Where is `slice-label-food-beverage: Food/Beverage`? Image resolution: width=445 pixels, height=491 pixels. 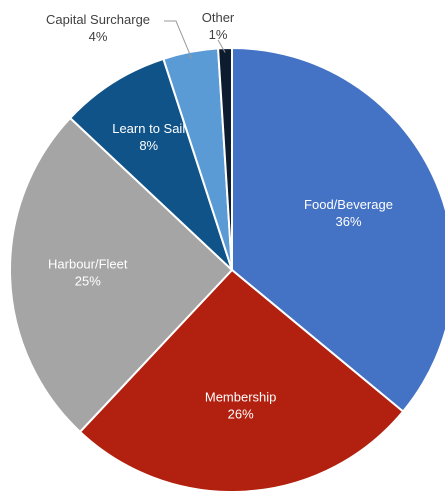
slice-label-food-beverage: Food/Beverage is located at coordinates (348, 204).